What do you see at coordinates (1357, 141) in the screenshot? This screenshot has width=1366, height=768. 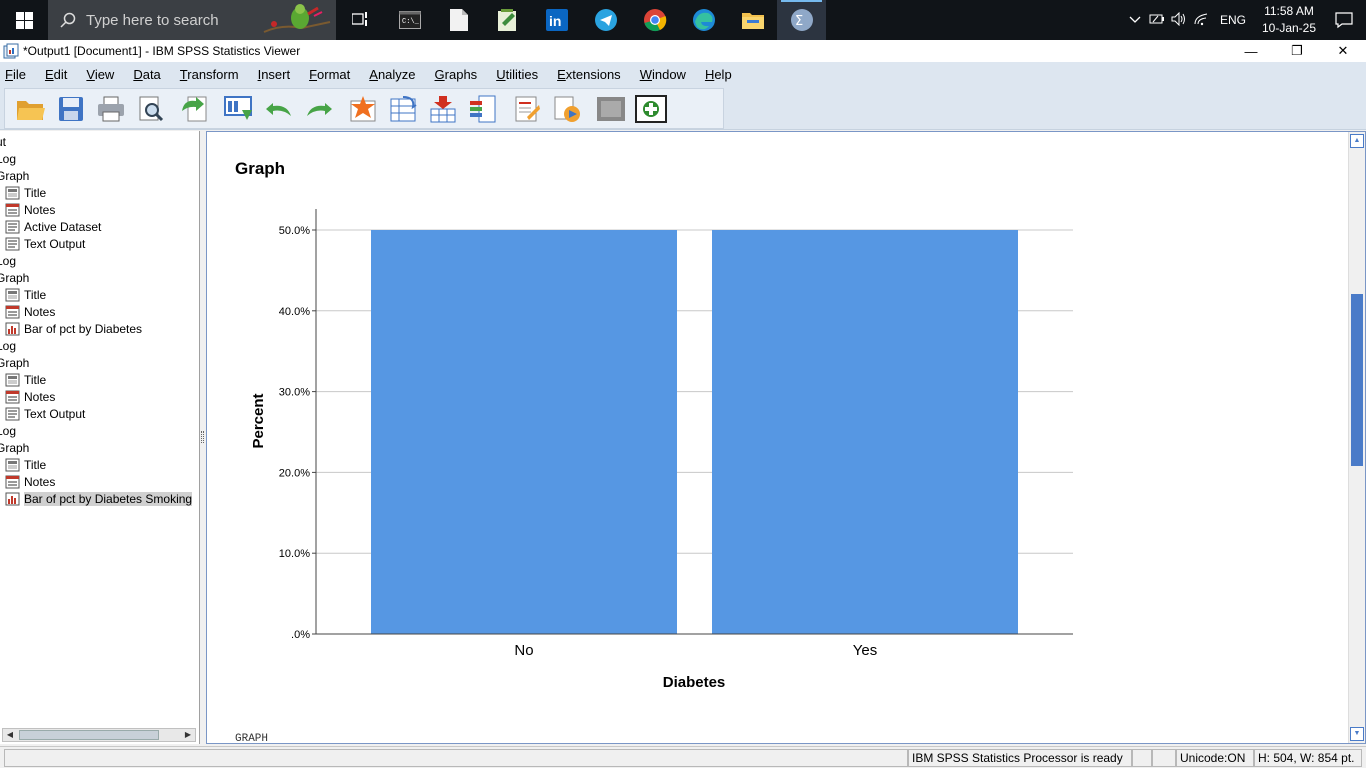 I see `scroll-up-icon: ▲` at bounding box center [1357, 141].